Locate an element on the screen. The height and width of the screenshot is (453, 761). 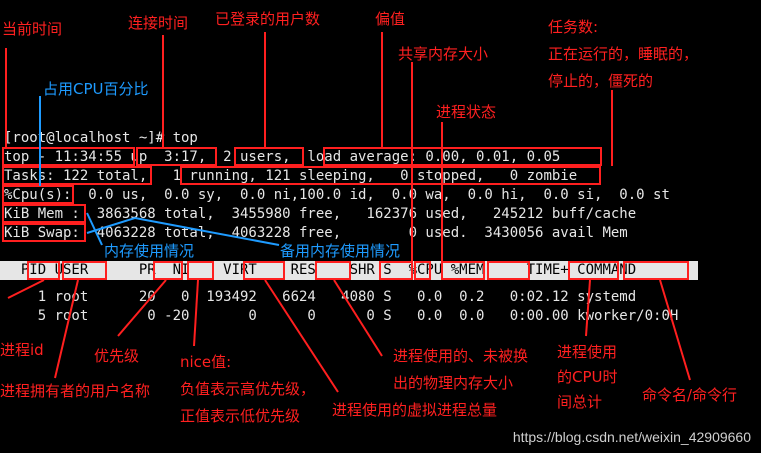
box-shr is located at coordinates (396, 270).